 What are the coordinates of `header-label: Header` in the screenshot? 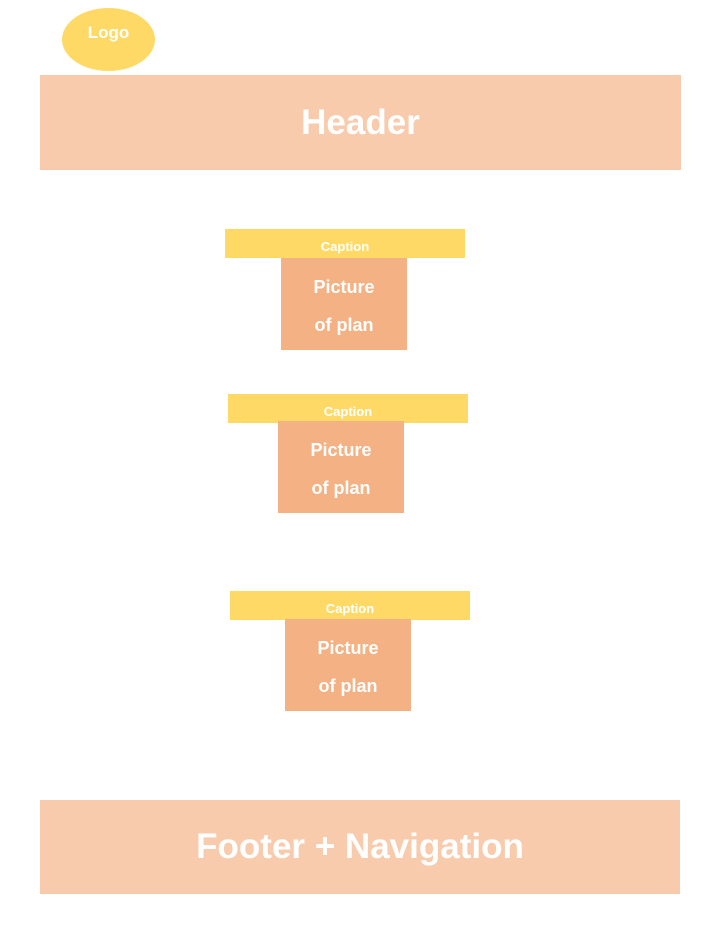 It's located at (360, 122).